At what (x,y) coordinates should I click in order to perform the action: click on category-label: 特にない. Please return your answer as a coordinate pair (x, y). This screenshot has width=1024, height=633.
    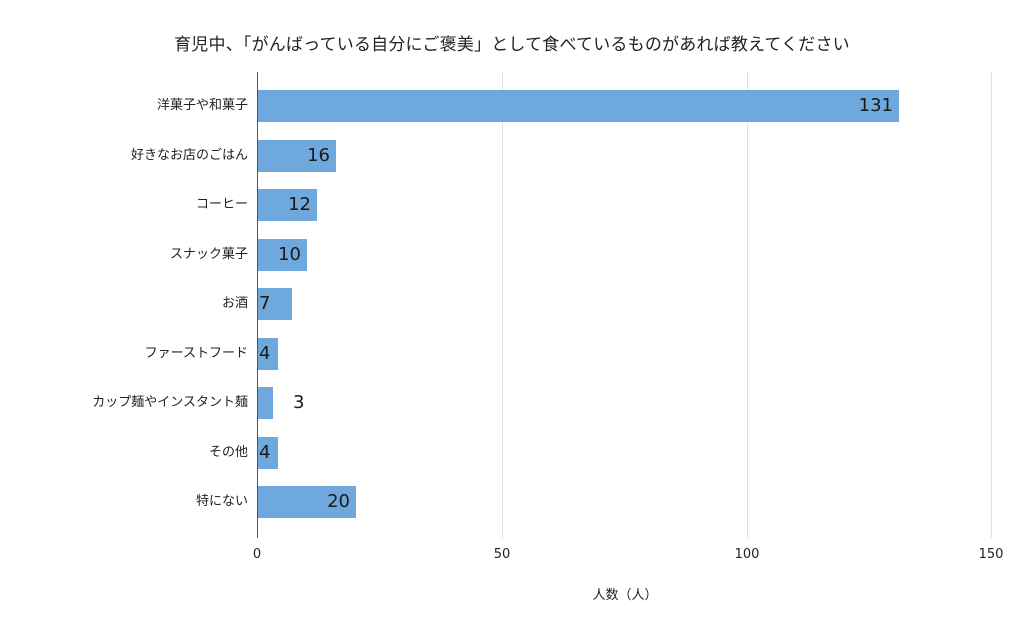
    Looking at the image, I should click on (221, 501).